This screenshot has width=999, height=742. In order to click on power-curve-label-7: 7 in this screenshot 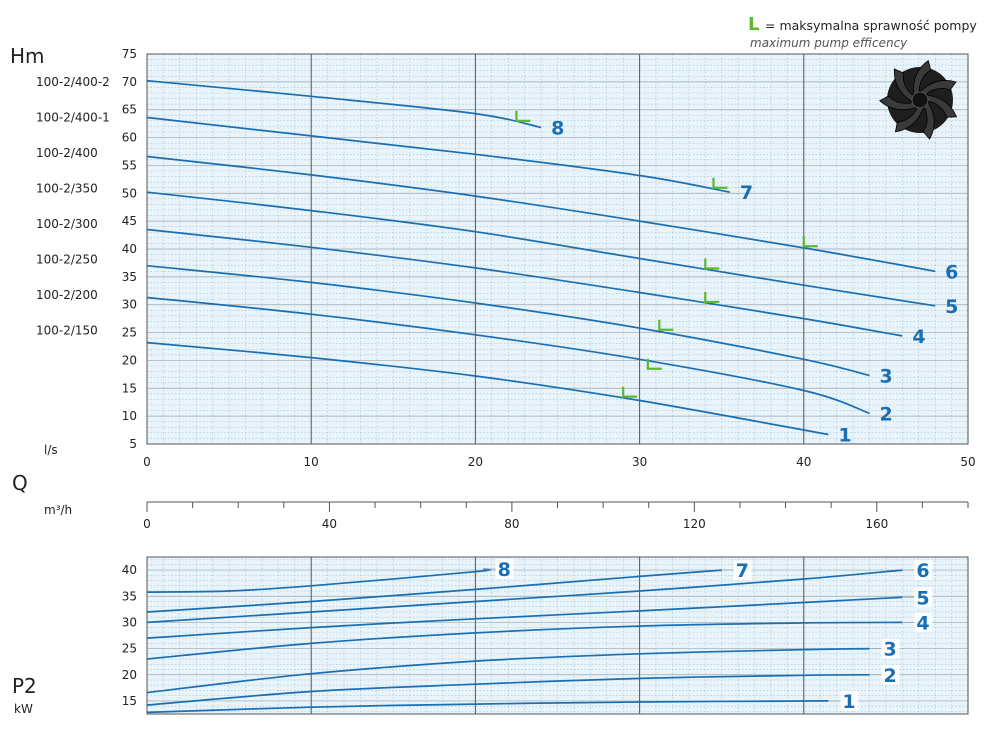, I will do `click(742, 571)`.